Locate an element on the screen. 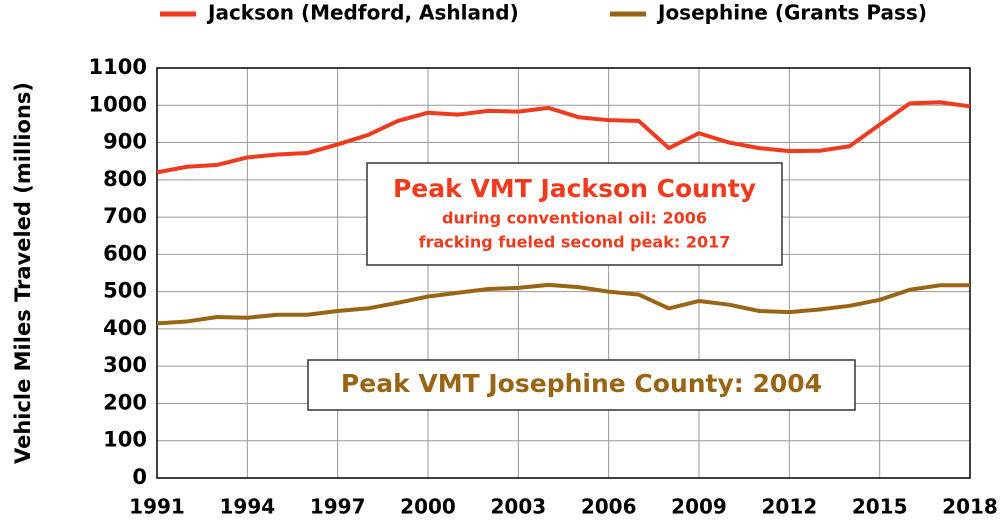 The width and height of the screenshot is (1003, 525). x-tick-label: 1997 is located at coordinates (338, 507).